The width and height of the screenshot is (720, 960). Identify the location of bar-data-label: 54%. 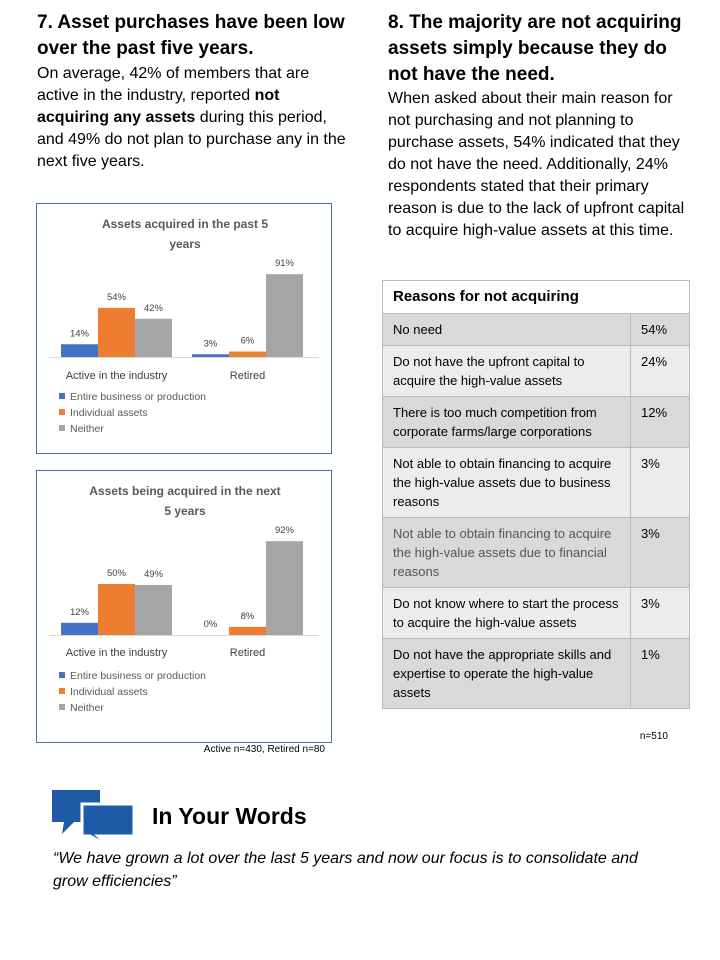
(117, 297).